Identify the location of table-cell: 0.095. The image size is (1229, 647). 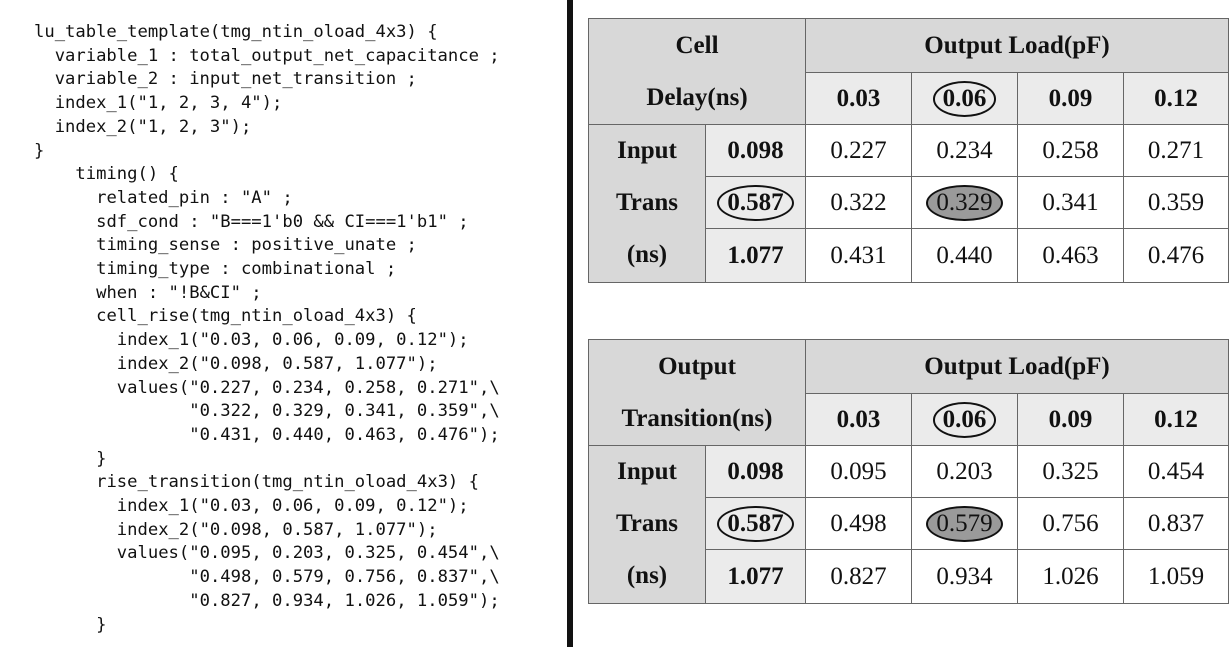
(858, 471).